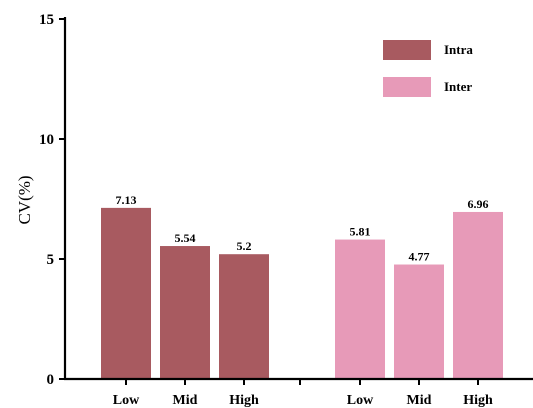  Describe the element at coordinates (51, 380) in the screenshot. I see `y-tick-label: 0` at that location.